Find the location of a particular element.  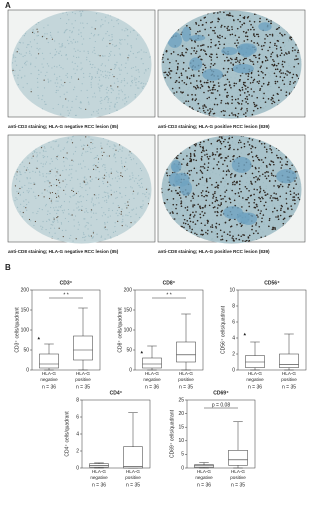

category-label: HLA-G negative is located at coordinates (48, 376).